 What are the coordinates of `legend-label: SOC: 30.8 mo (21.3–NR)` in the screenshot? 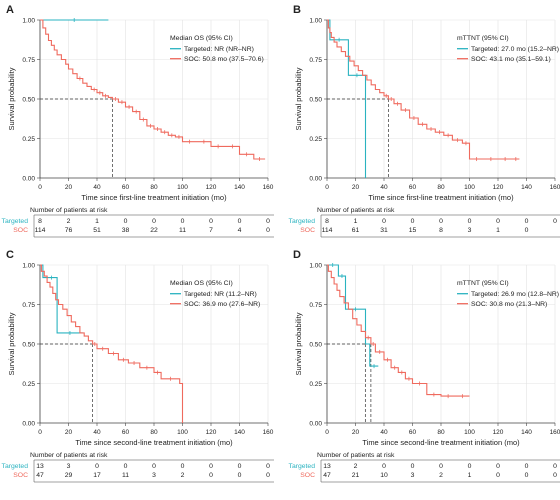 It's located at (509, 304).